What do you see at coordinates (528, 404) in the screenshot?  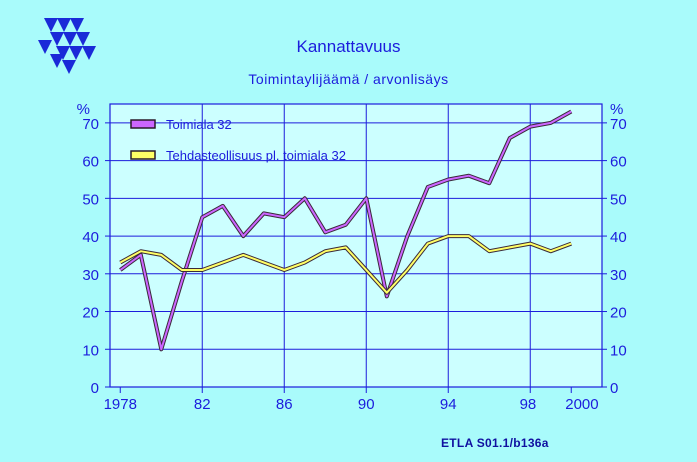 I see `x-tick-label: 98` at bounding box center [528, 404].